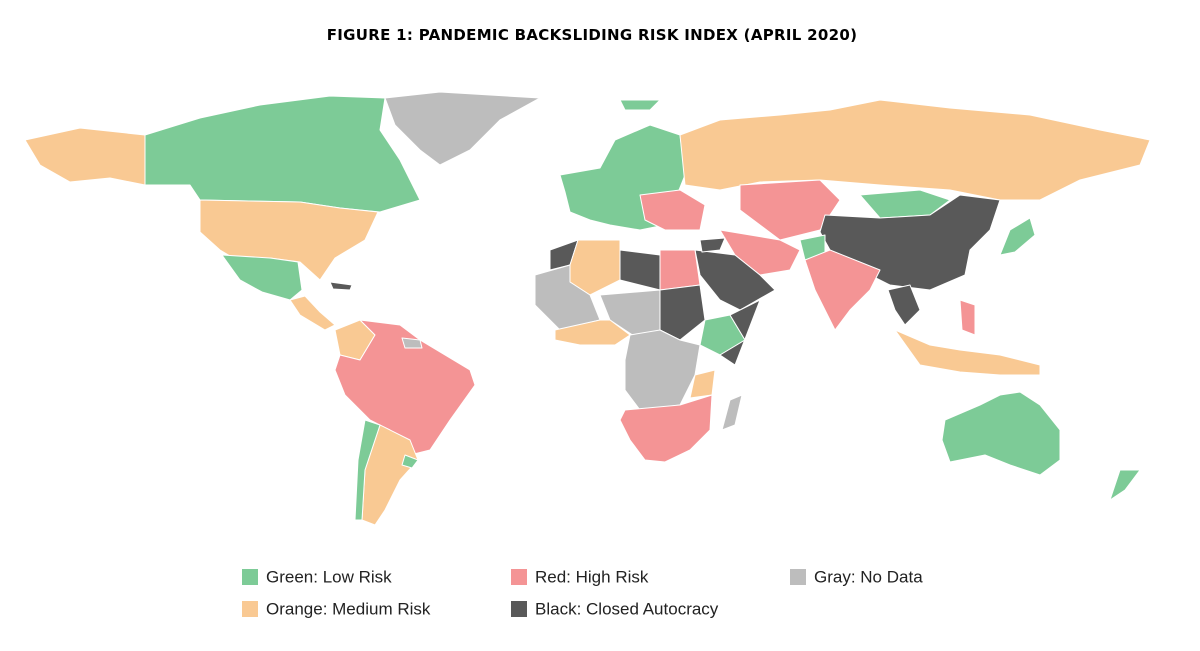 The height and width of the screenshot is (651, 1200). What do you see at coordinates (868, 576) in the screenshot?
I see `legend-label: Gray: No Data` at bounding box center [868, 576].